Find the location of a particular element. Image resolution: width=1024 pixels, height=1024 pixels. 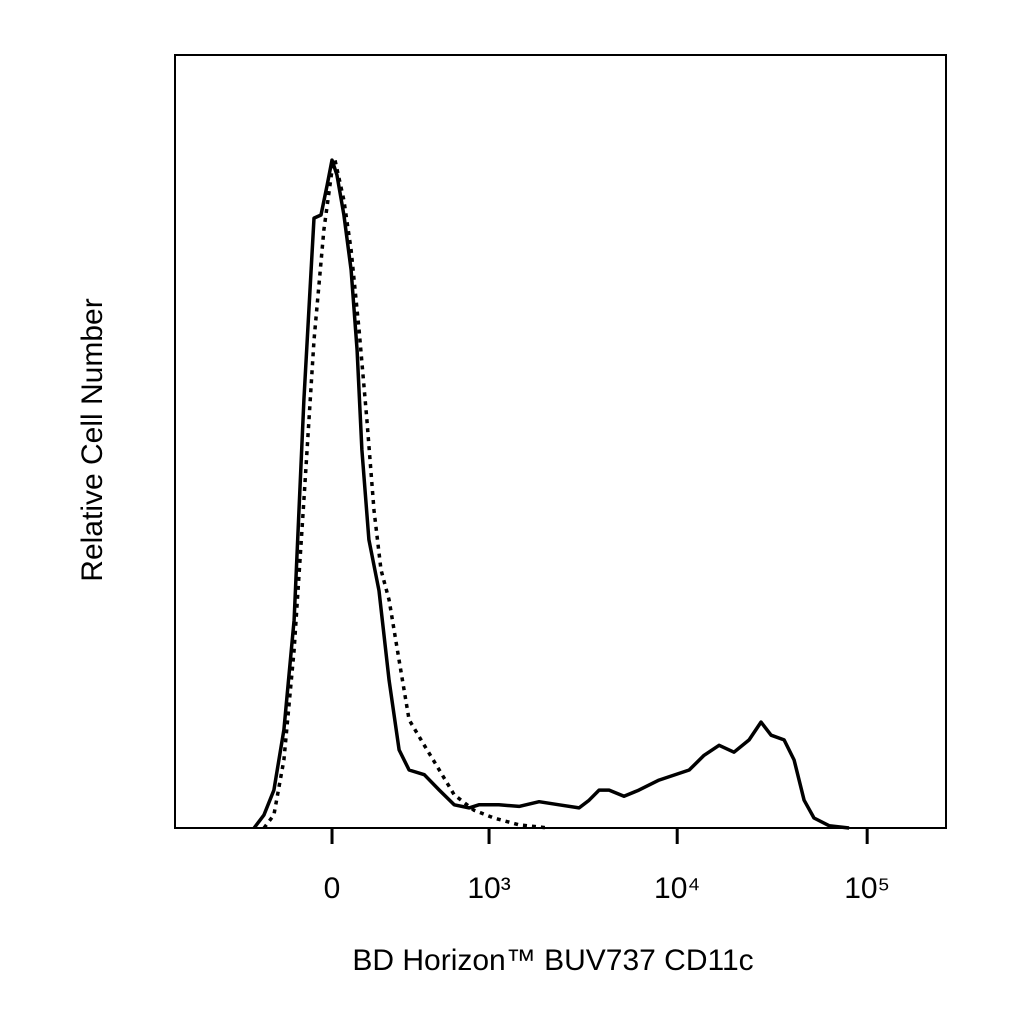

x-axis-label: BD Horizon™ BUV737 CD11c is located at coordinates (552, 960).